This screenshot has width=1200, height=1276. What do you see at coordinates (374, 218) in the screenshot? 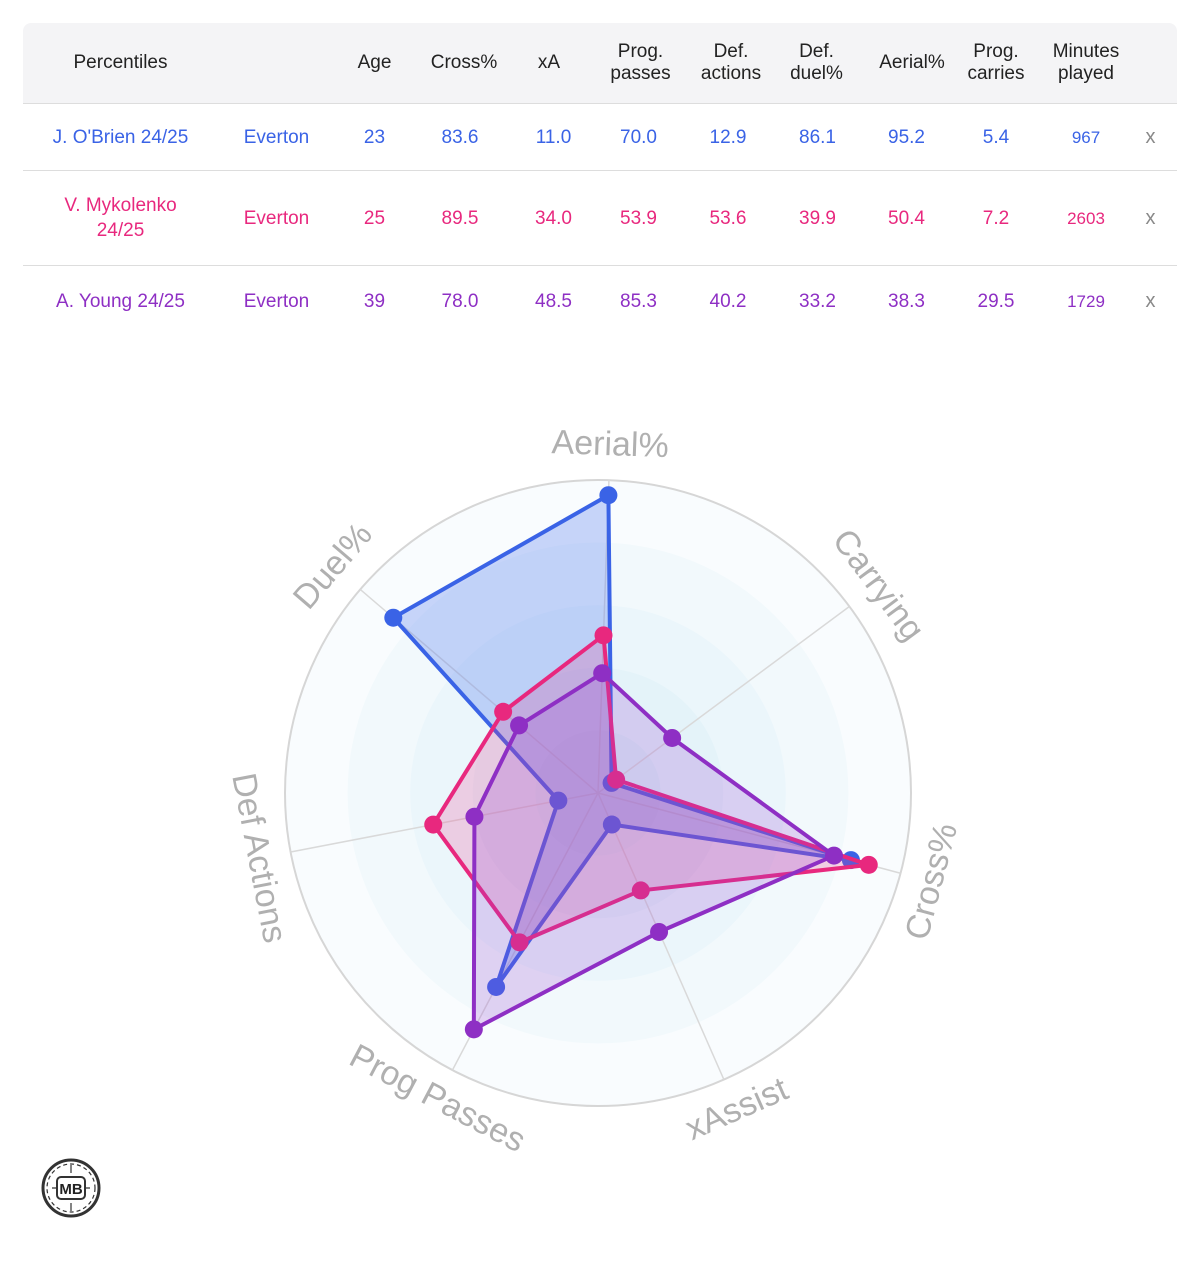
I see `age-value: 25` at bounding box center [374, 218].